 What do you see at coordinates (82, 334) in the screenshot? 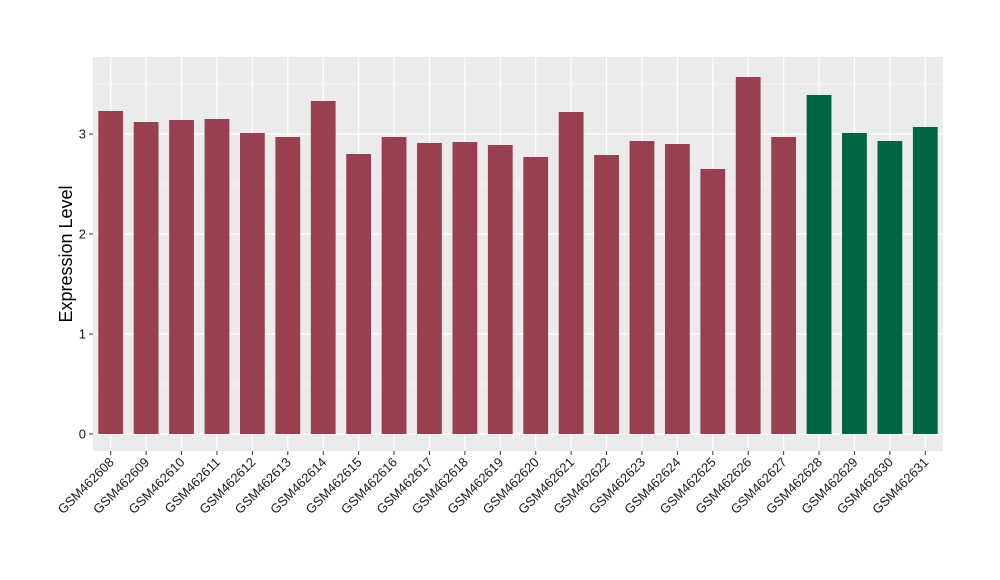
I see `y-tick-label: 1` at bounding box center [82, 334].